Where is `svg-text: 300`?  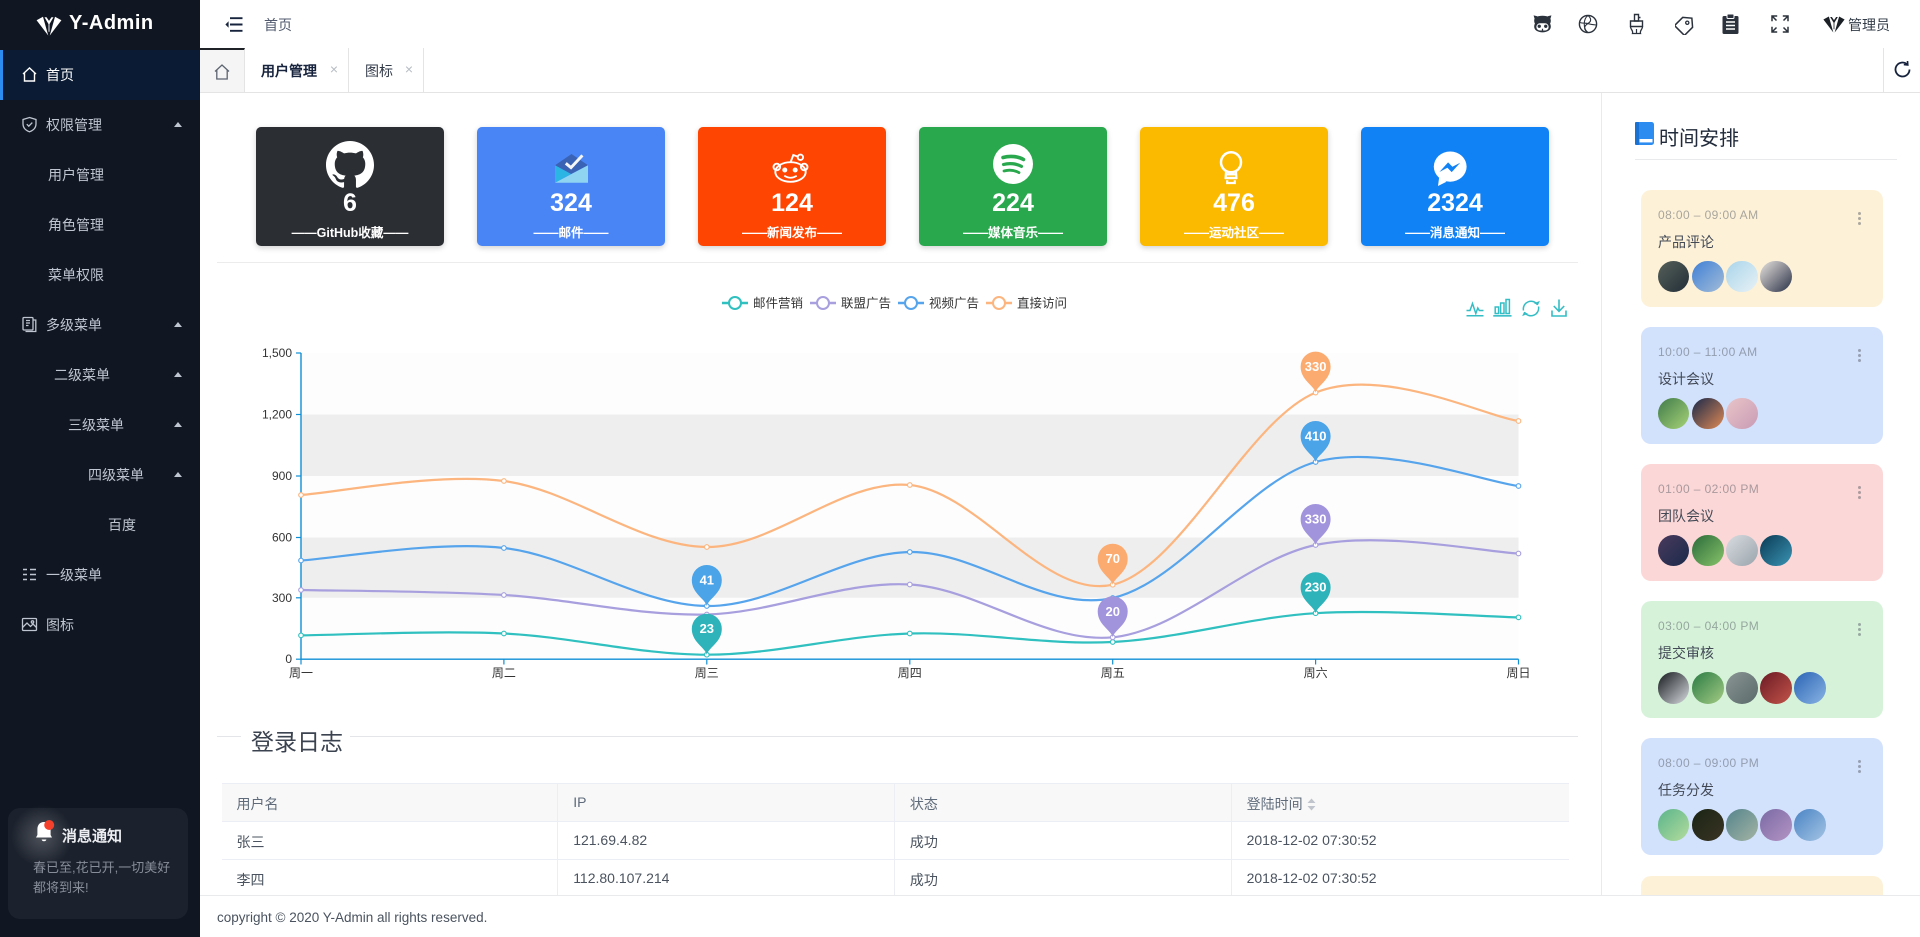
svg-text: 300 is located at coordinates (282, 598).